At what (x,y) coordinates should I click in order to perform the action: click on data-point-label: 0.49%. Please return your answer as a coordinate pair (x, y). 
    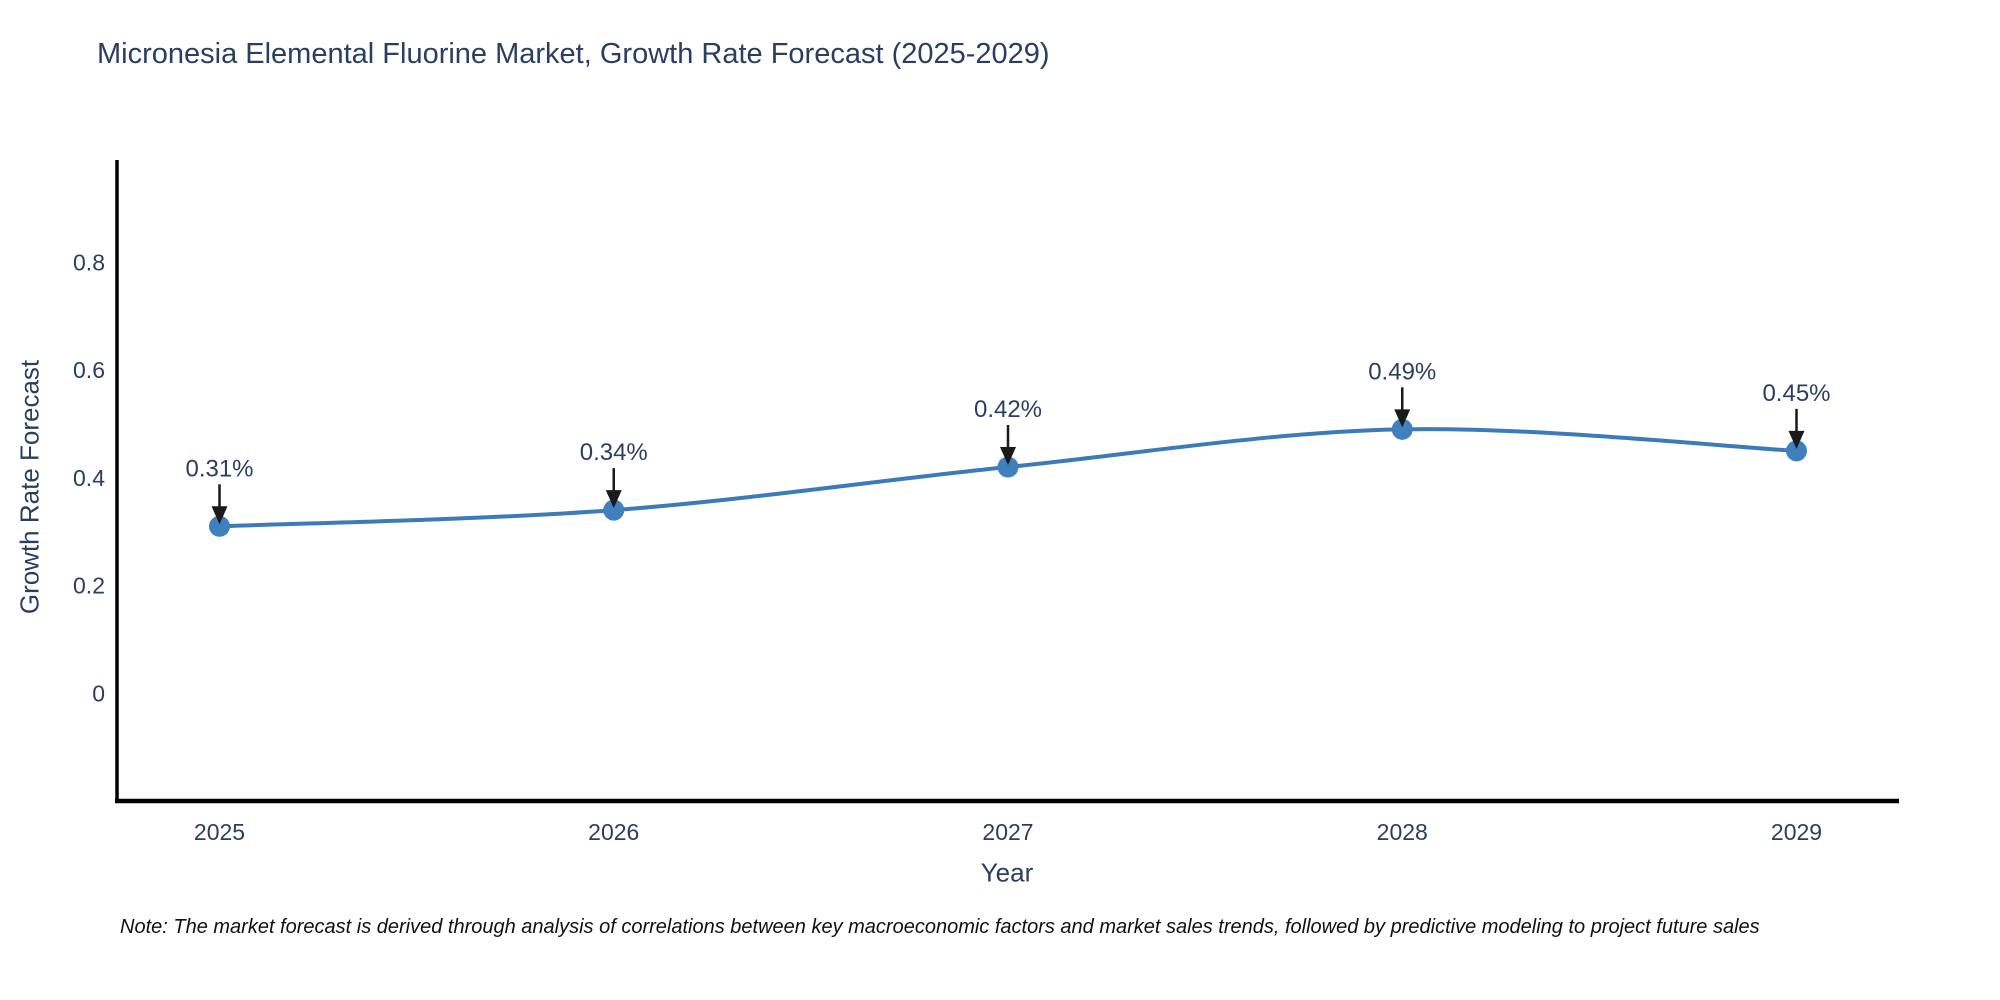
    Looking at the image, I should click on (1402, 371).